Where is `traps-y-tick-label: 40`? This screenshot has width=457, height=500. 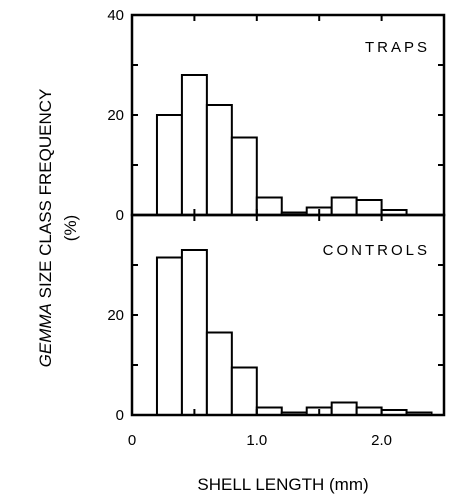
traps-y-tick-label: 40 is located at coordinates (115, 15).